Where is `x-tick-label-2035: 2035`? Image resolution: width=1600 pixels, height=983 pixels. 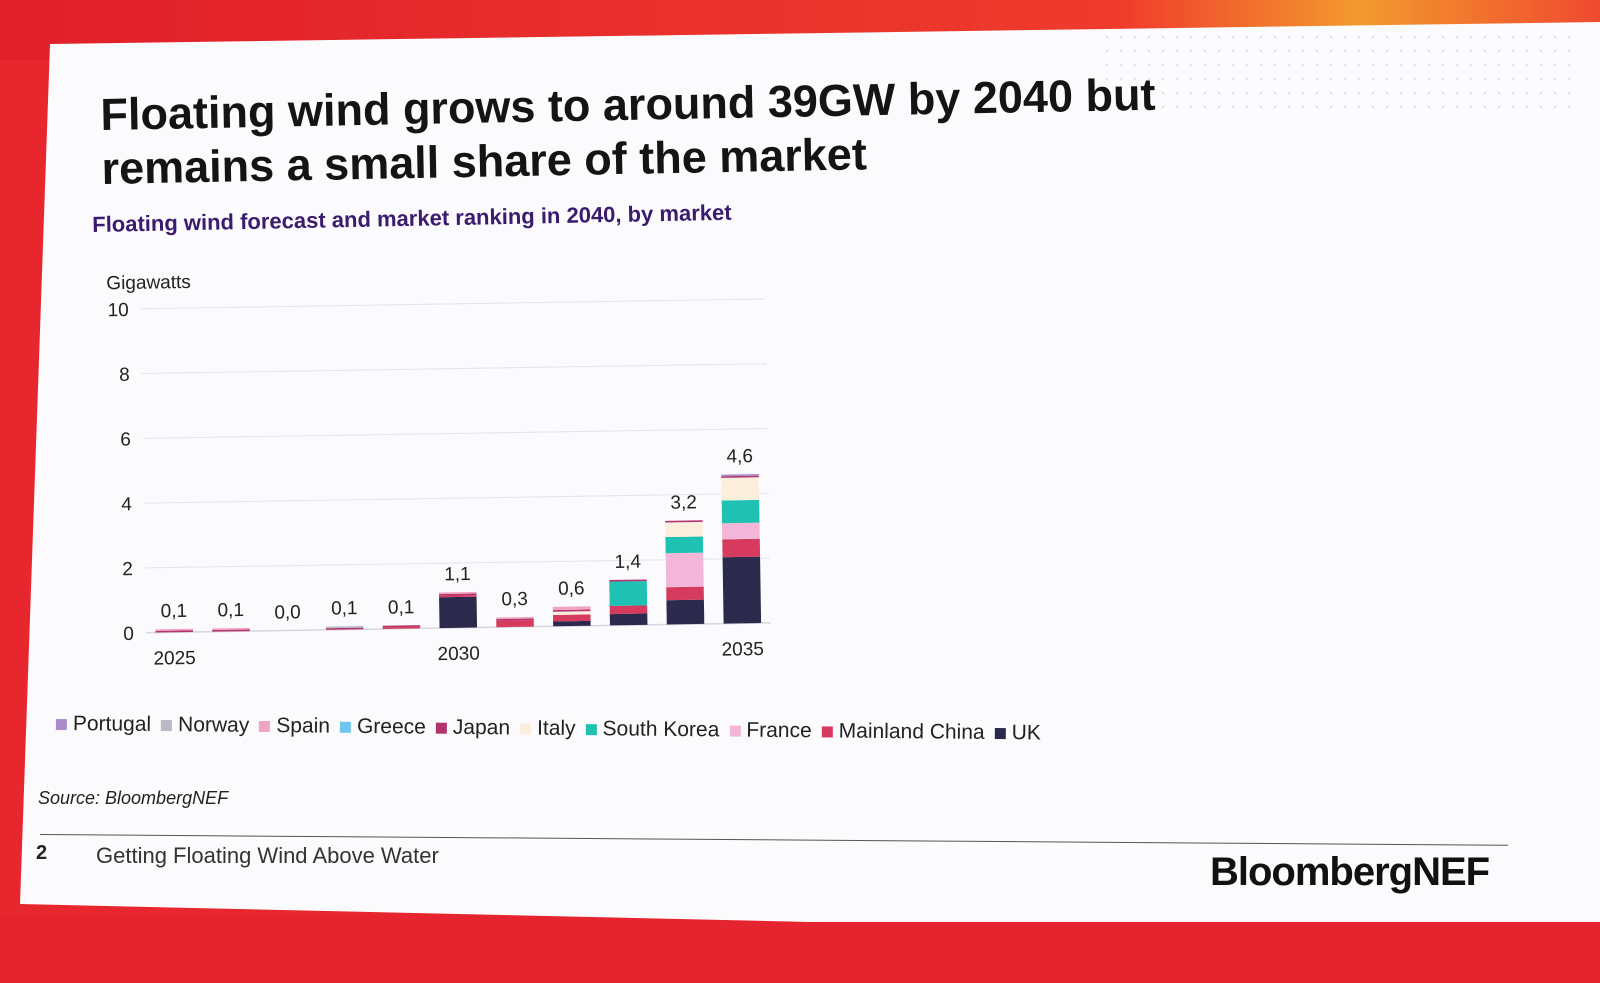 x-tick-label-2035: 2035 is located at coordinates (742, 650).